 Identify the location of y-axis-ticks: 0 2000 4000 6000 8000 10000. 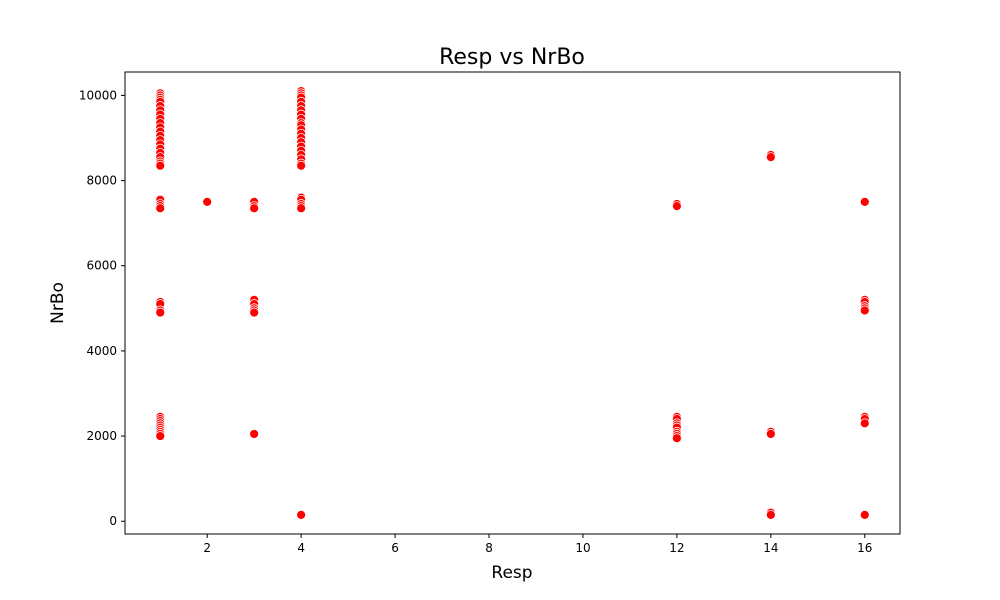
(102, 308).